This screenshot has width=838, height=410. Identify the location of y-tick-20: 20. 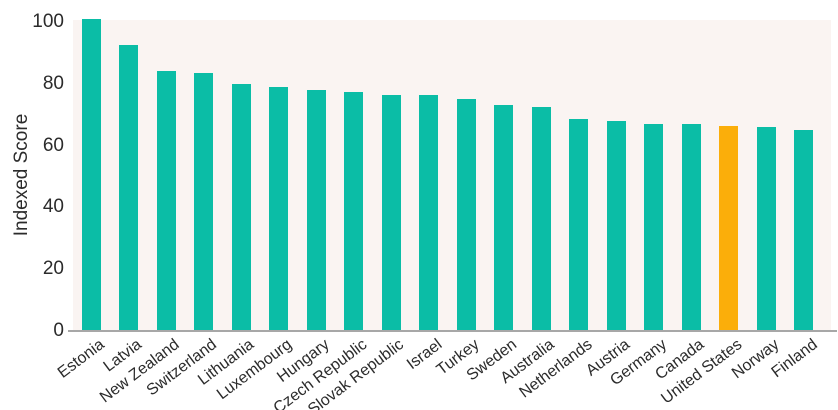
(53, 269).